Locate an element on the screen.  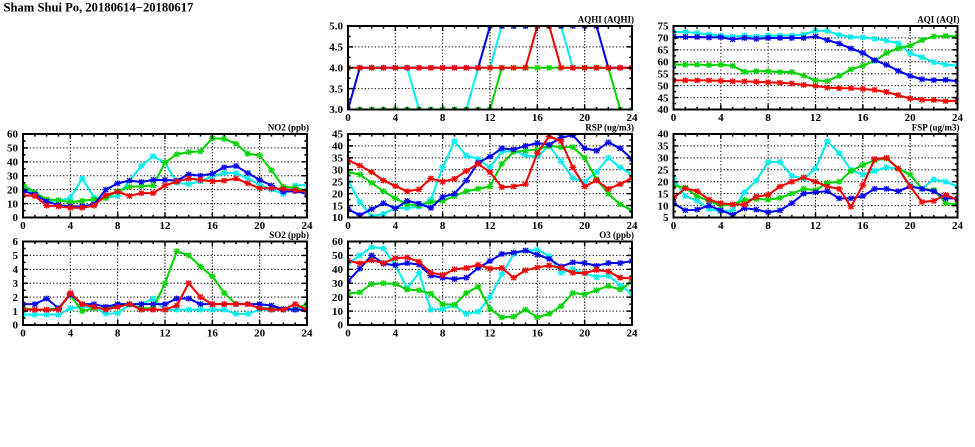
svg-text: 55 is located at coordinates (664, 74).